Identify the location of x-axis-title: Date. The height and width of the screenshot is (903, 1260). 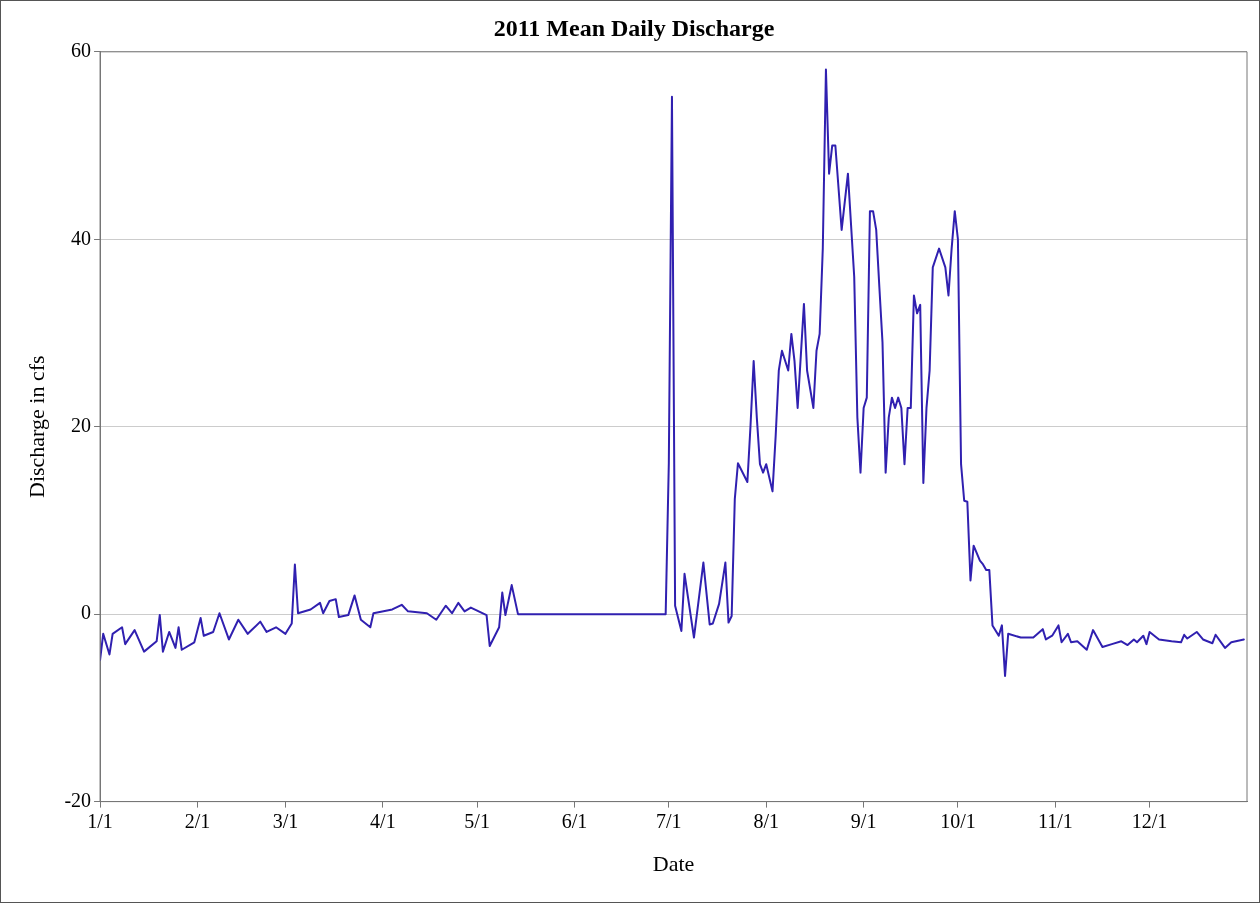
(673, 863).